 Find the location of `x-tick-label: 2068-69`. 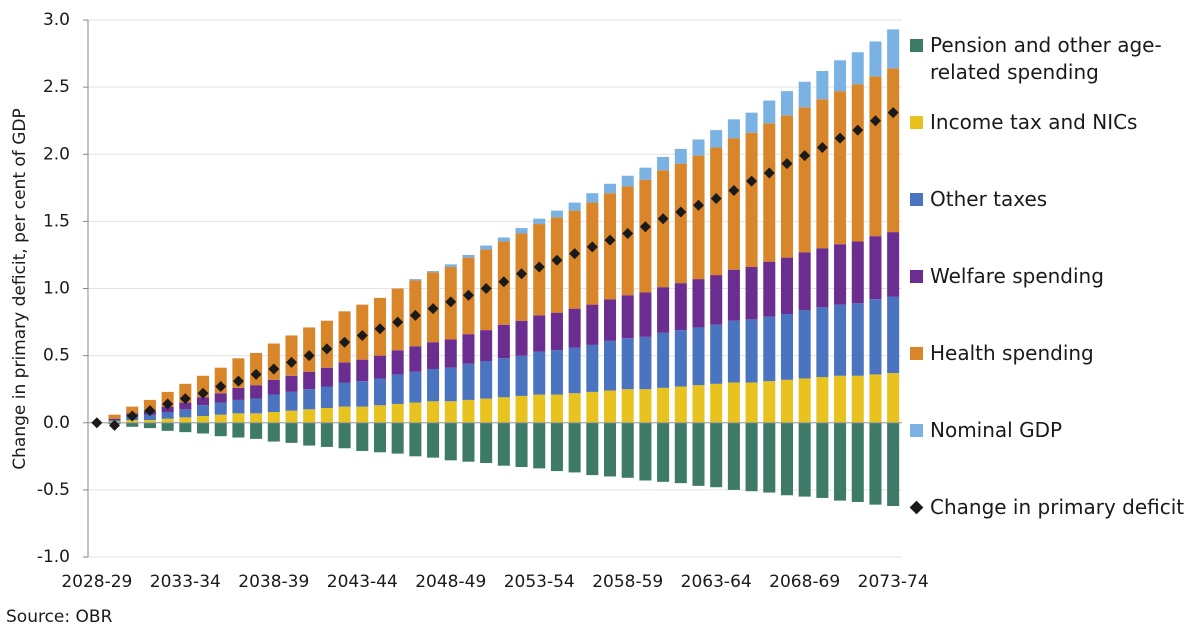

x-tick-label: 2068-69 is located at coordinates (804, 582).